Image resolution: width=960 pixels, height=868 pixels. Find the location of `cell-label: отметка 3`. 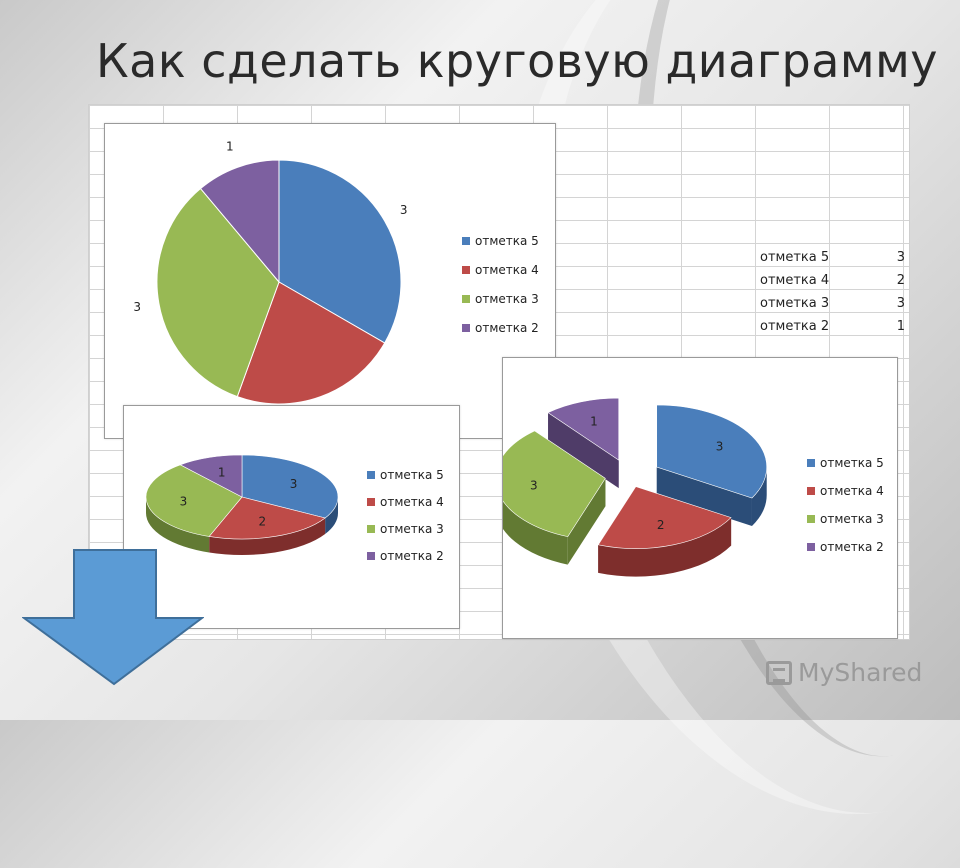

cell-label: отметка 3 is located at coordinates (795, 303).